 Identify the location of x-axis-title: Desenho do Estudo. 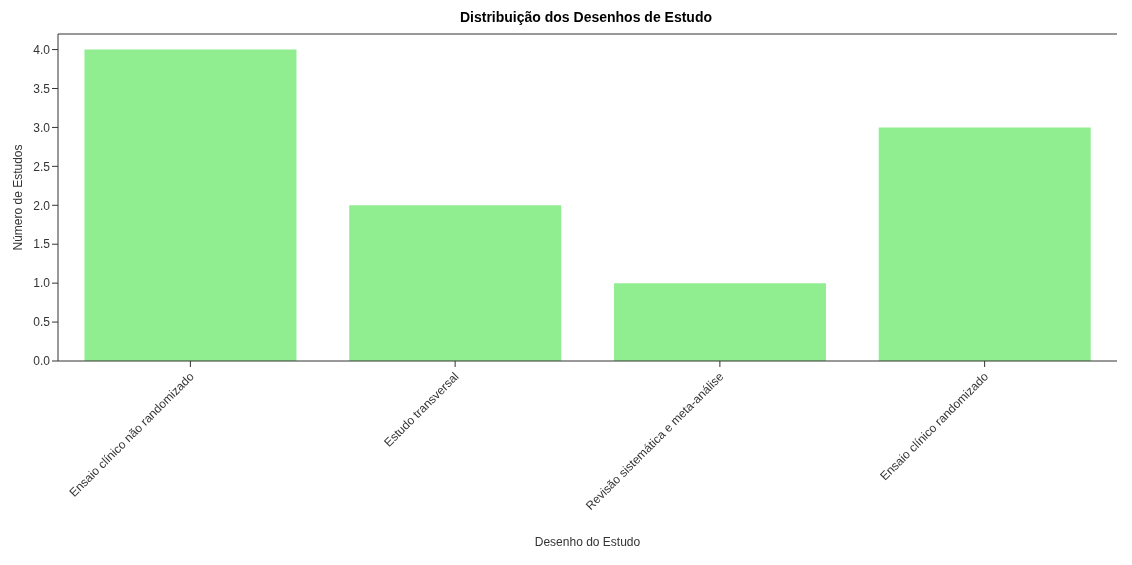
(587, 542).